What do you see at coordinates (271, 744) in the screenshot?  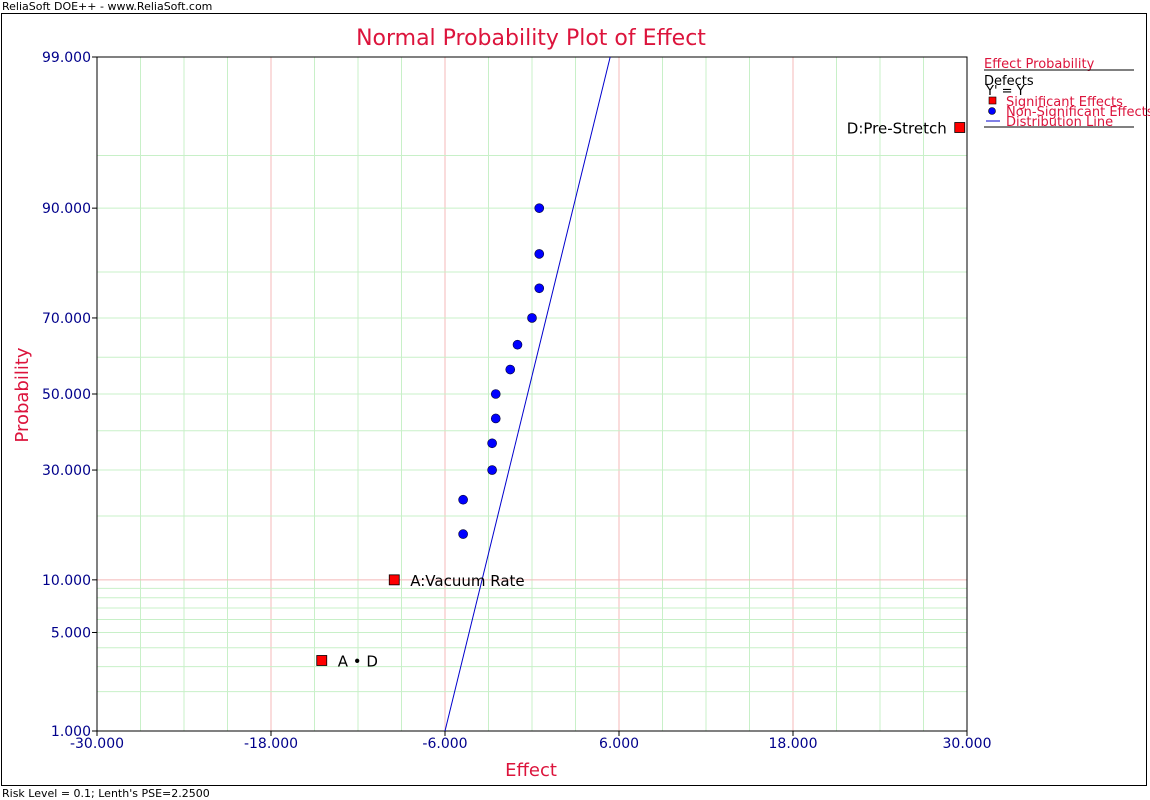 I see `x-tick-label: -18.000` at bounding box center [271, 744].